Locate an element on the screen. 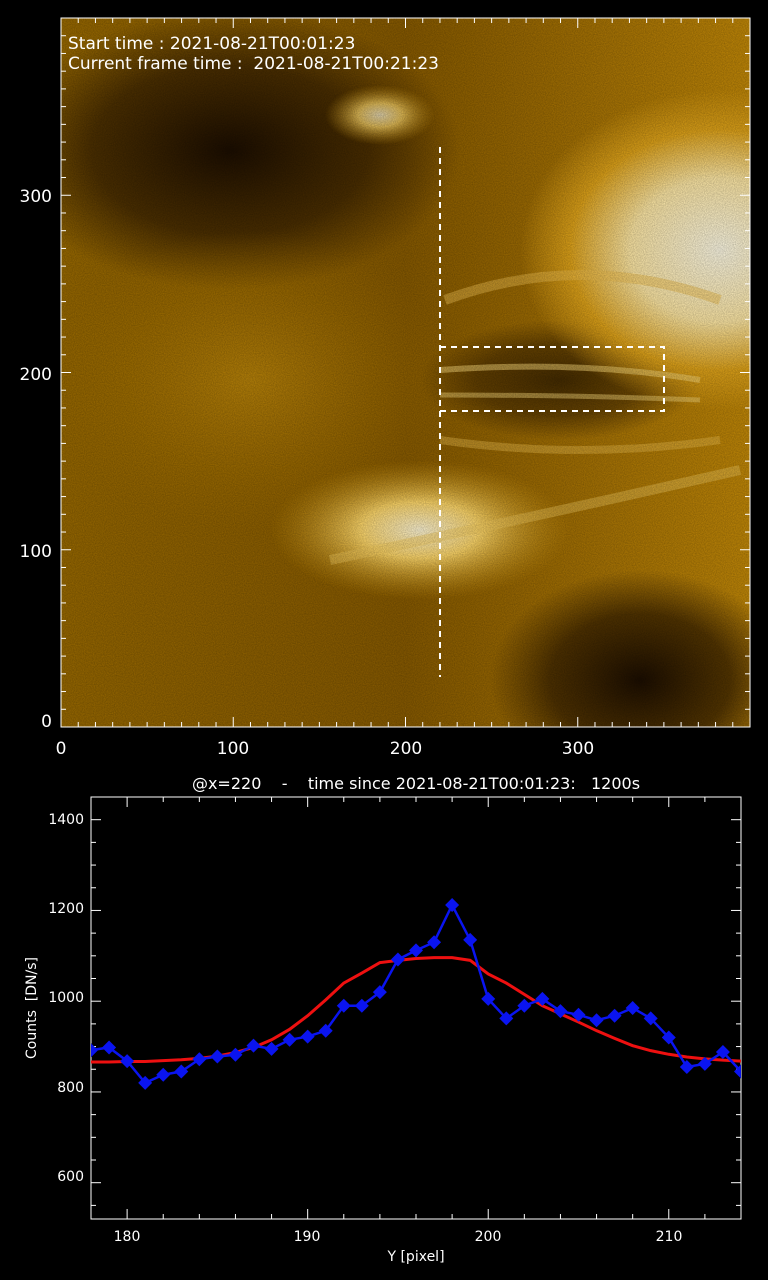 Image resolution: width=768 pixels, height=1280 pixels. image-y-tick-label: 200 is located at coordinates (36, 375).